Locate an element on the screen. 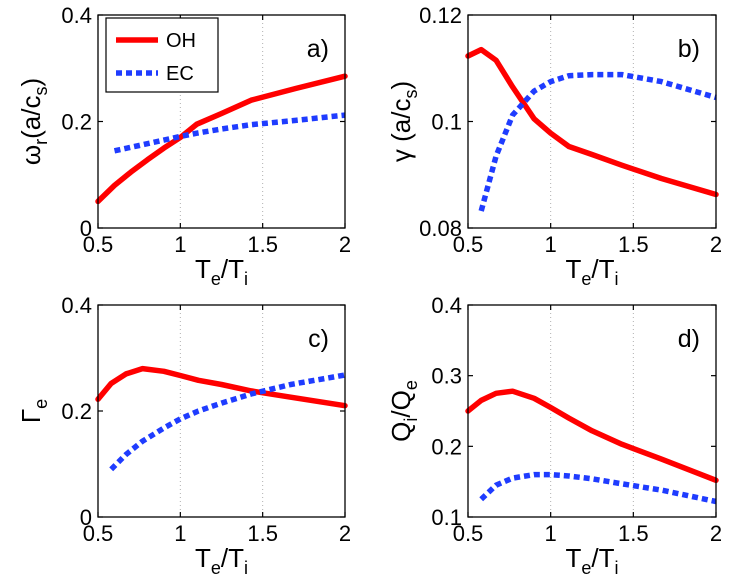  y-tick-label: 0.3 is located at coordinates (446, 376).